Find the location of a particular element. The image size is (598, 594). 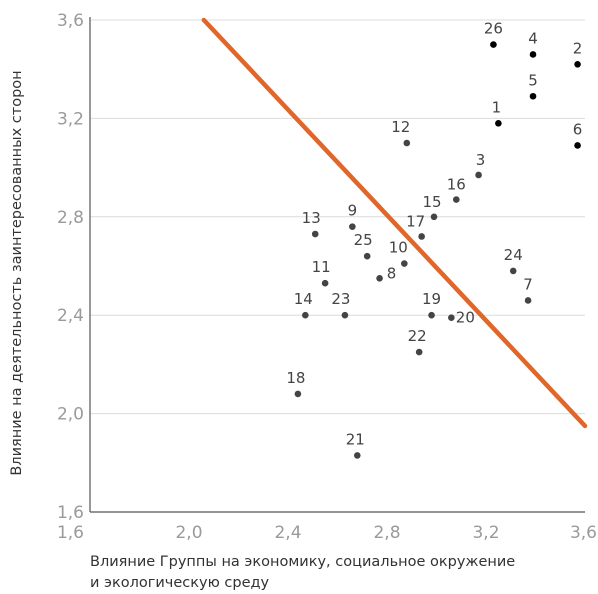

point-label-19: 19 is located at coordinates (431, 299).